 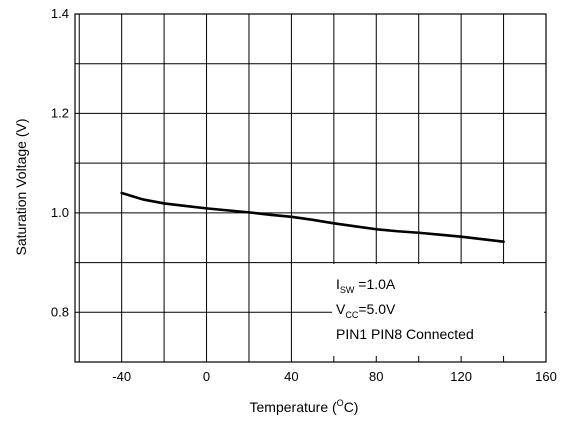 I want to click on conditions-annotation: ISW =1.0A VCC=5.0V PIN1 PIN8 Connected, so click(x=438, y=310).